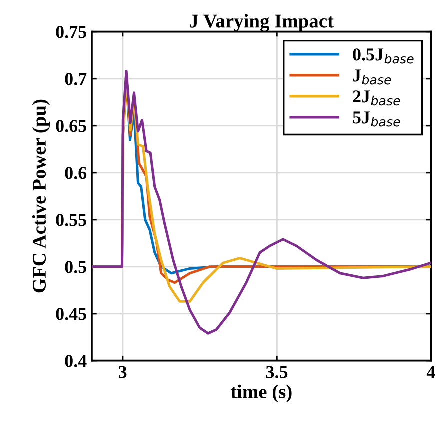 The height and width of the screenshot is (424, 436). What do you see at coordinates (372, 77) in the screenshot?
I see `legend-label: J$_{base}$` at bounding box center [372, 77].